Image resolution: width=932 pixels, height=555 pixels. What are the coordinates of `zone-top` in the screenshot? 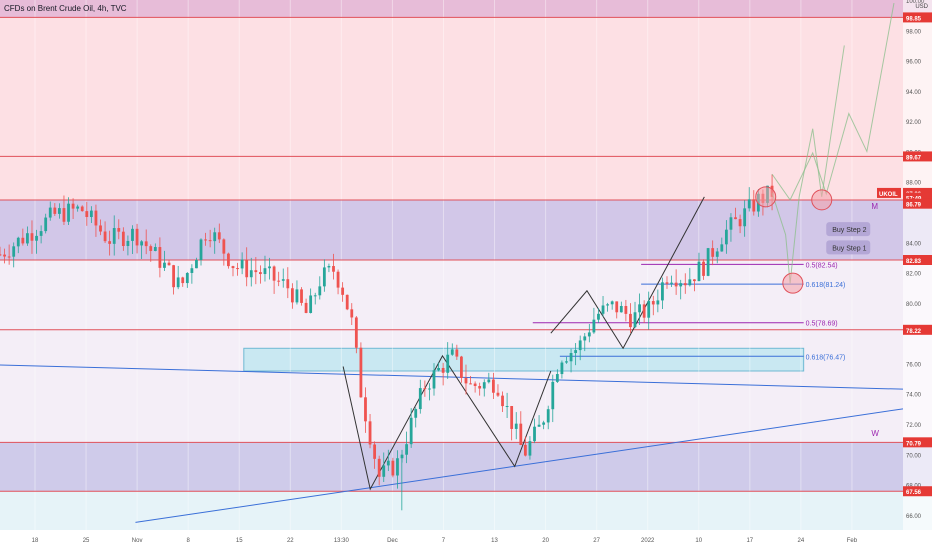 It's located at (466, 9).